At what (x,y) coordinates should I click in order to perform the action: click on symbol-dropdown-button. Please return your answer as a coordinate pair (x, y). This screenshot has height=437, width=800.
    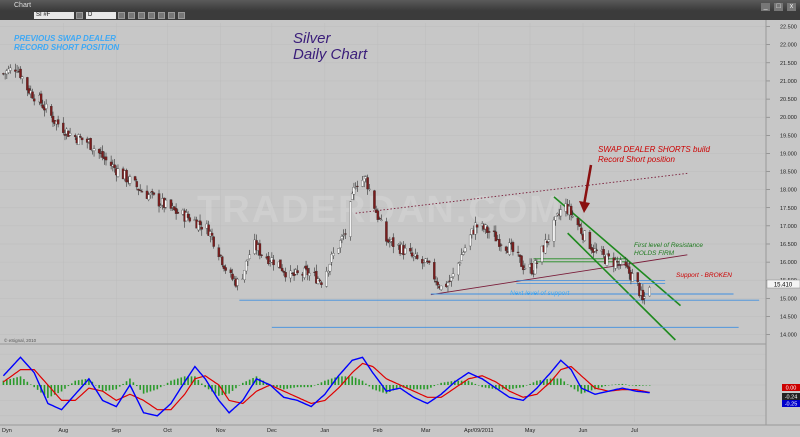
    Looking at the image, I should click on (79, 15).